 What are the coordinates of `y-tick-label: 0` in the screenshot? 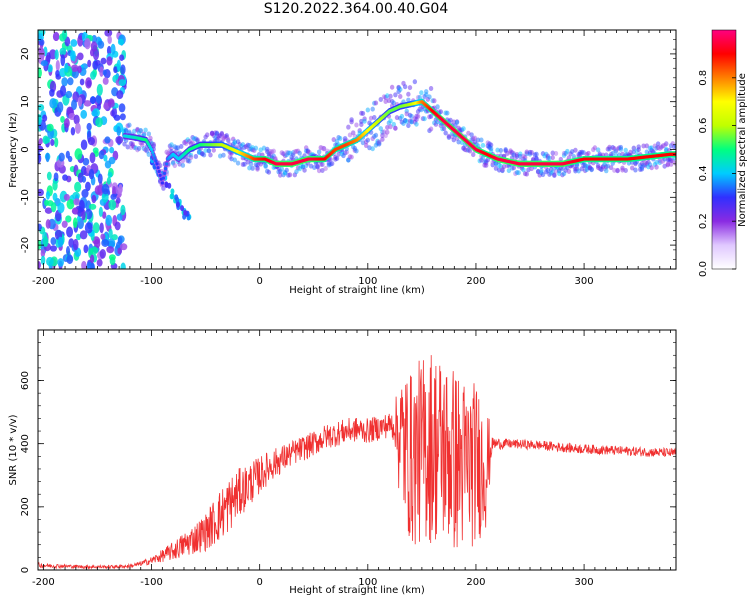 It's located at (25, 149).